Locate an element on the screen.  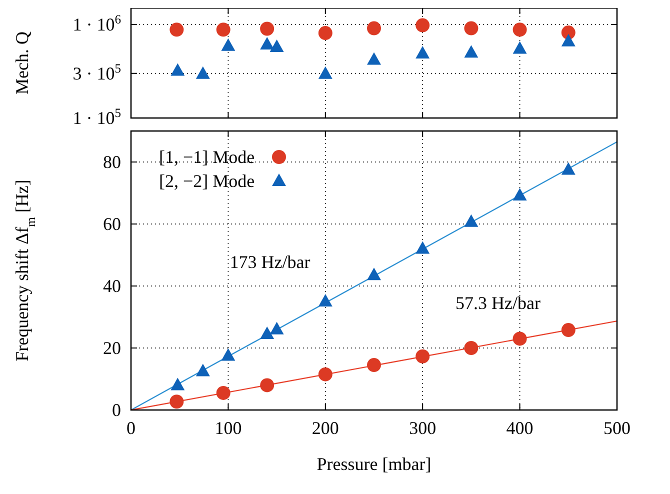
y-tick-label: 3 · 10$^{5}$ is located at coordinates (96, 72).